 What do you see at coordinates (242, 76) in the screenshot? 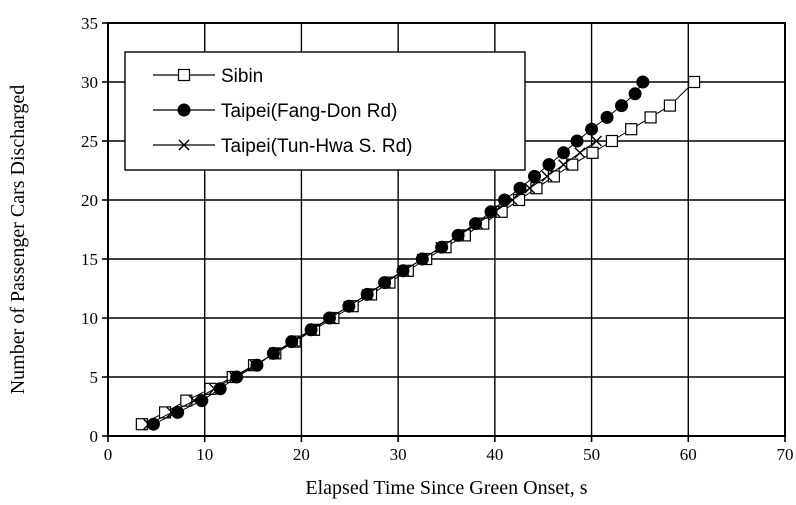
I see `legend-label: Sibin` at bounding box center [242, 76].